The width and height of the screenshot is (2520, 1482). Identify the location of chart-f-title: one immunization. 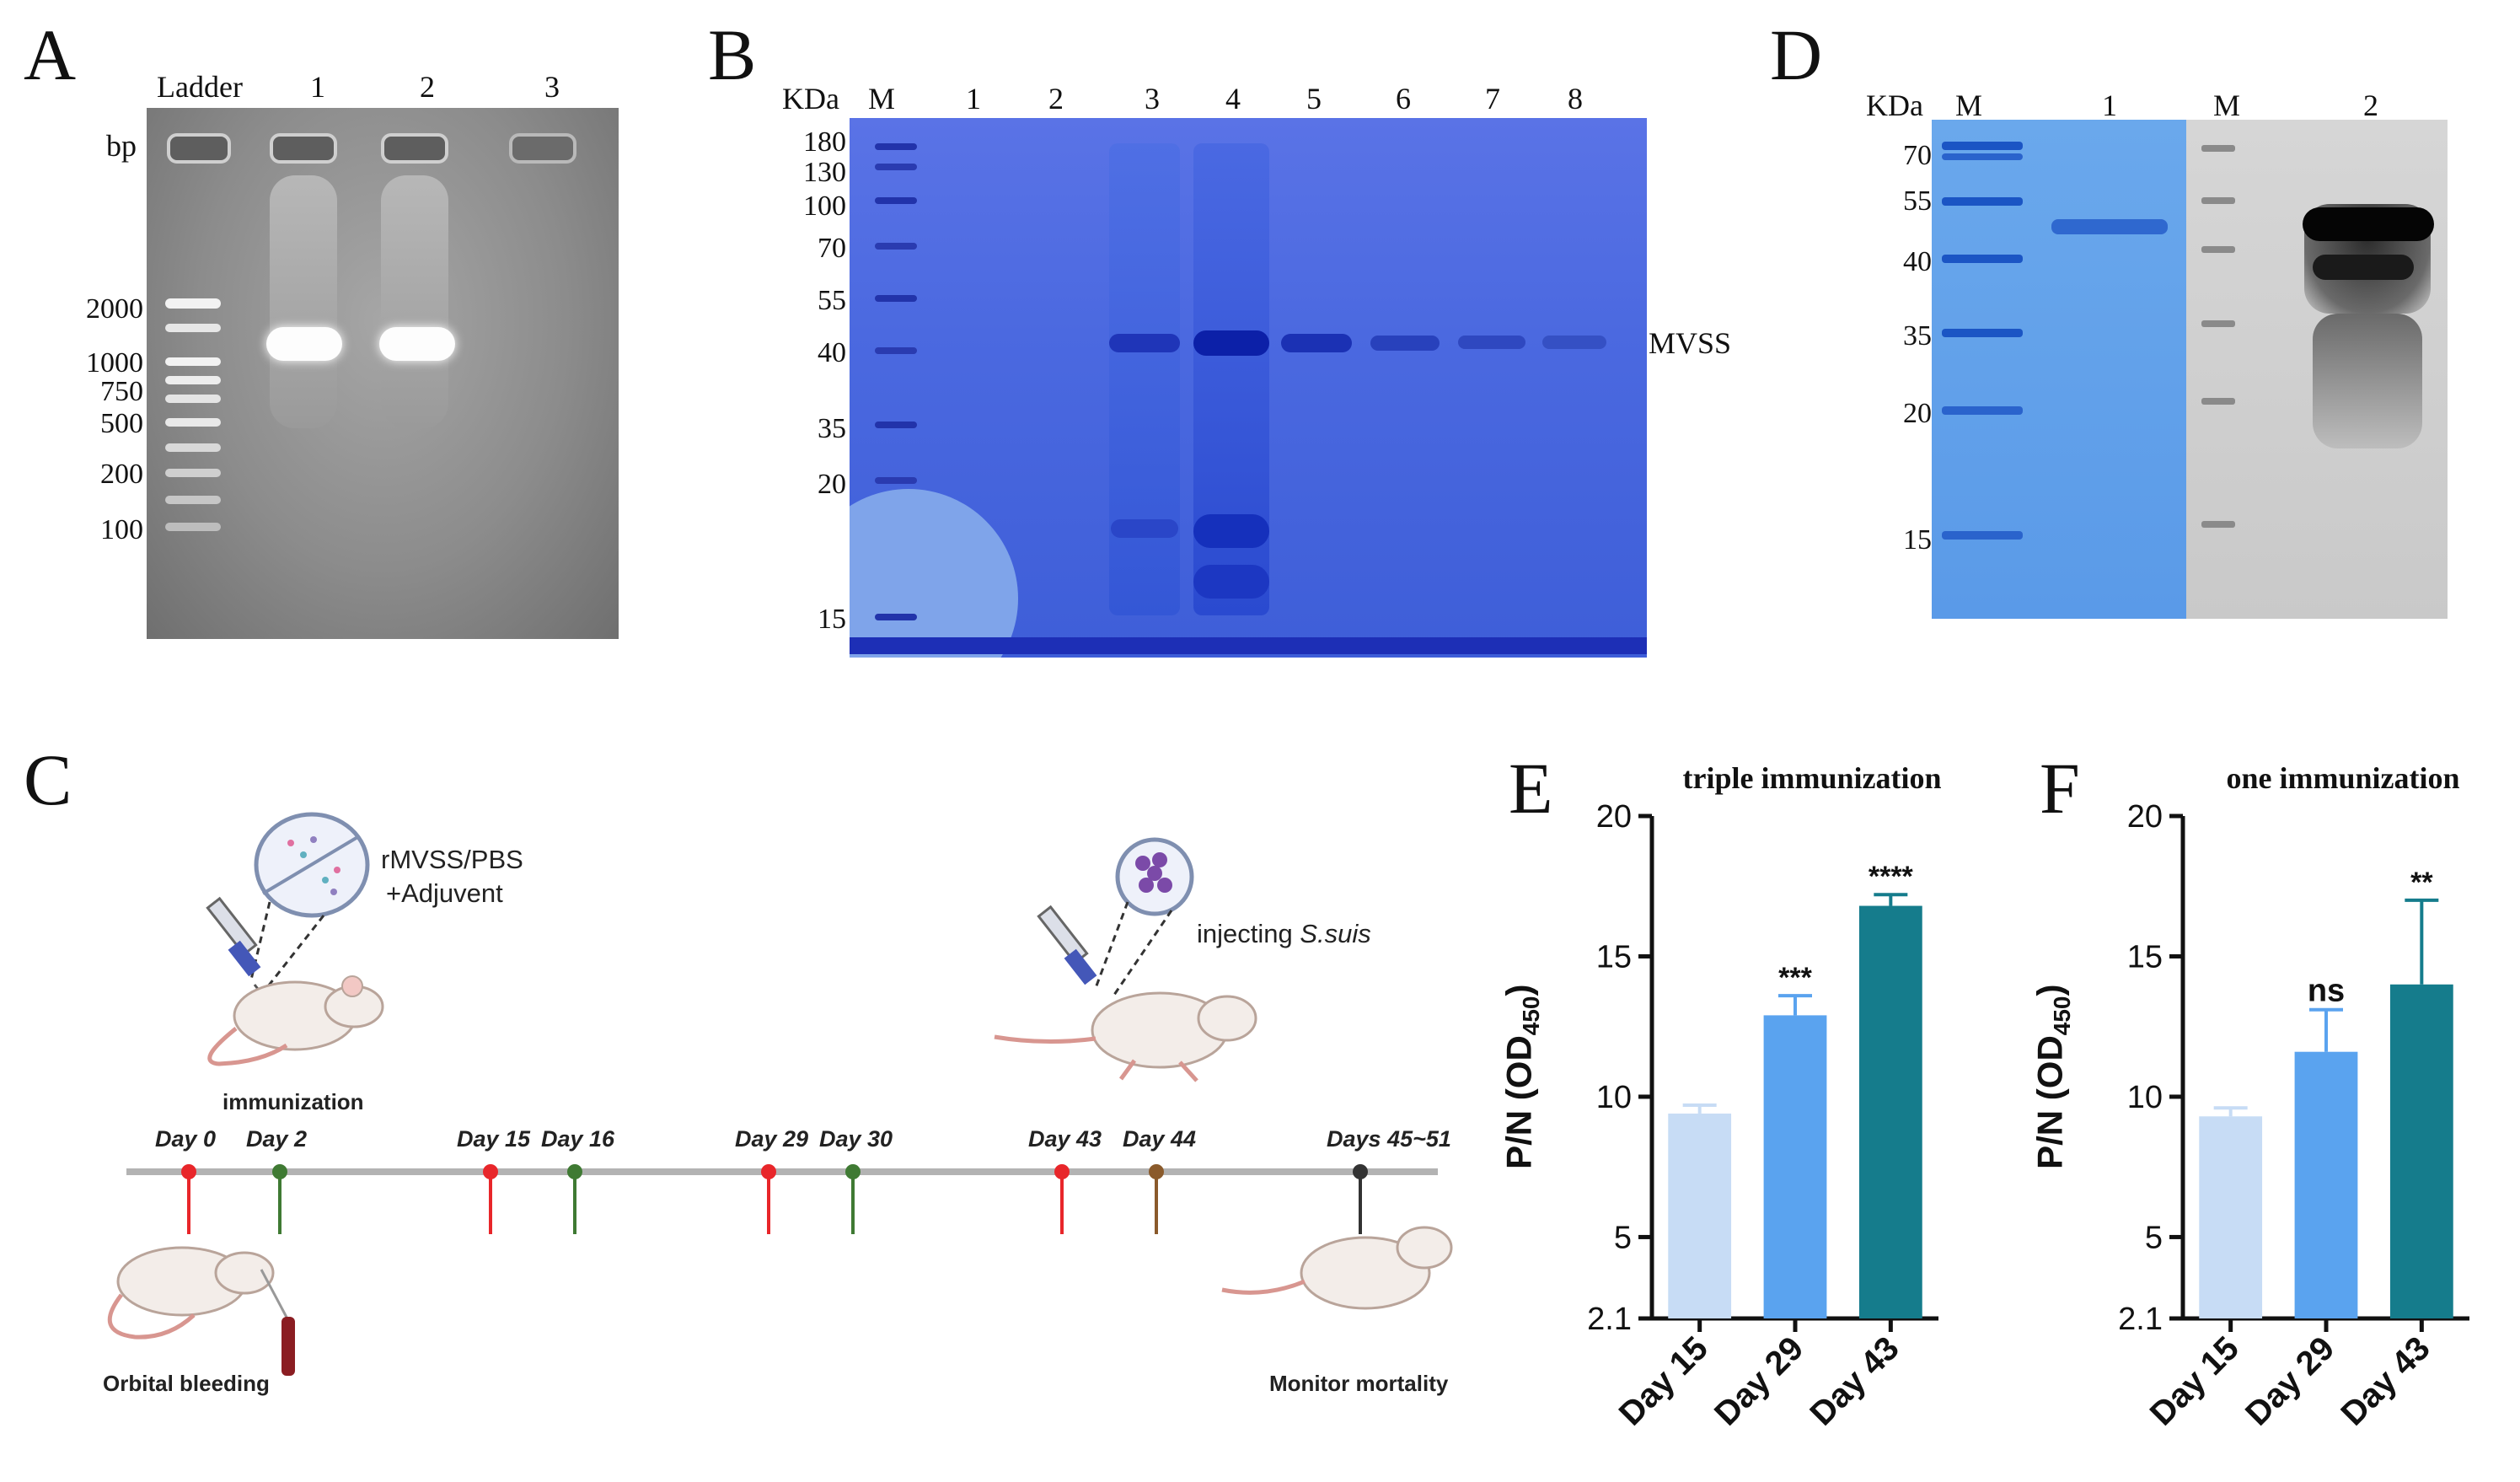
(2343, 778).